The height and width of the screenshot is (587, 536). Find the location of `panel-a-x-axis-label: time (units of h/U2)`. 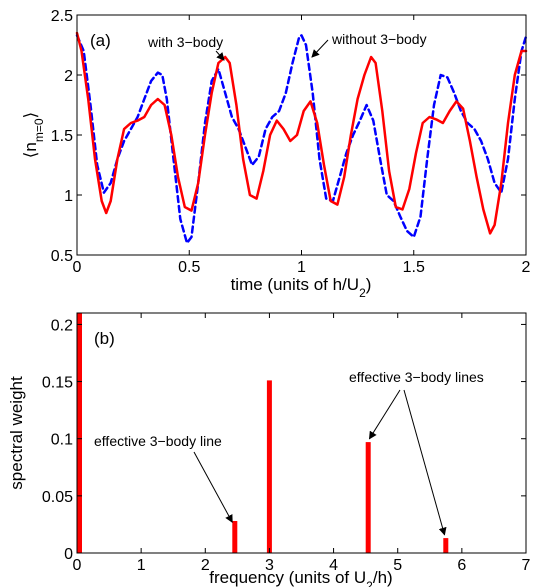

panel-a-x-axis-label: time (units of h/U2) is located at coordinates (301, 287).